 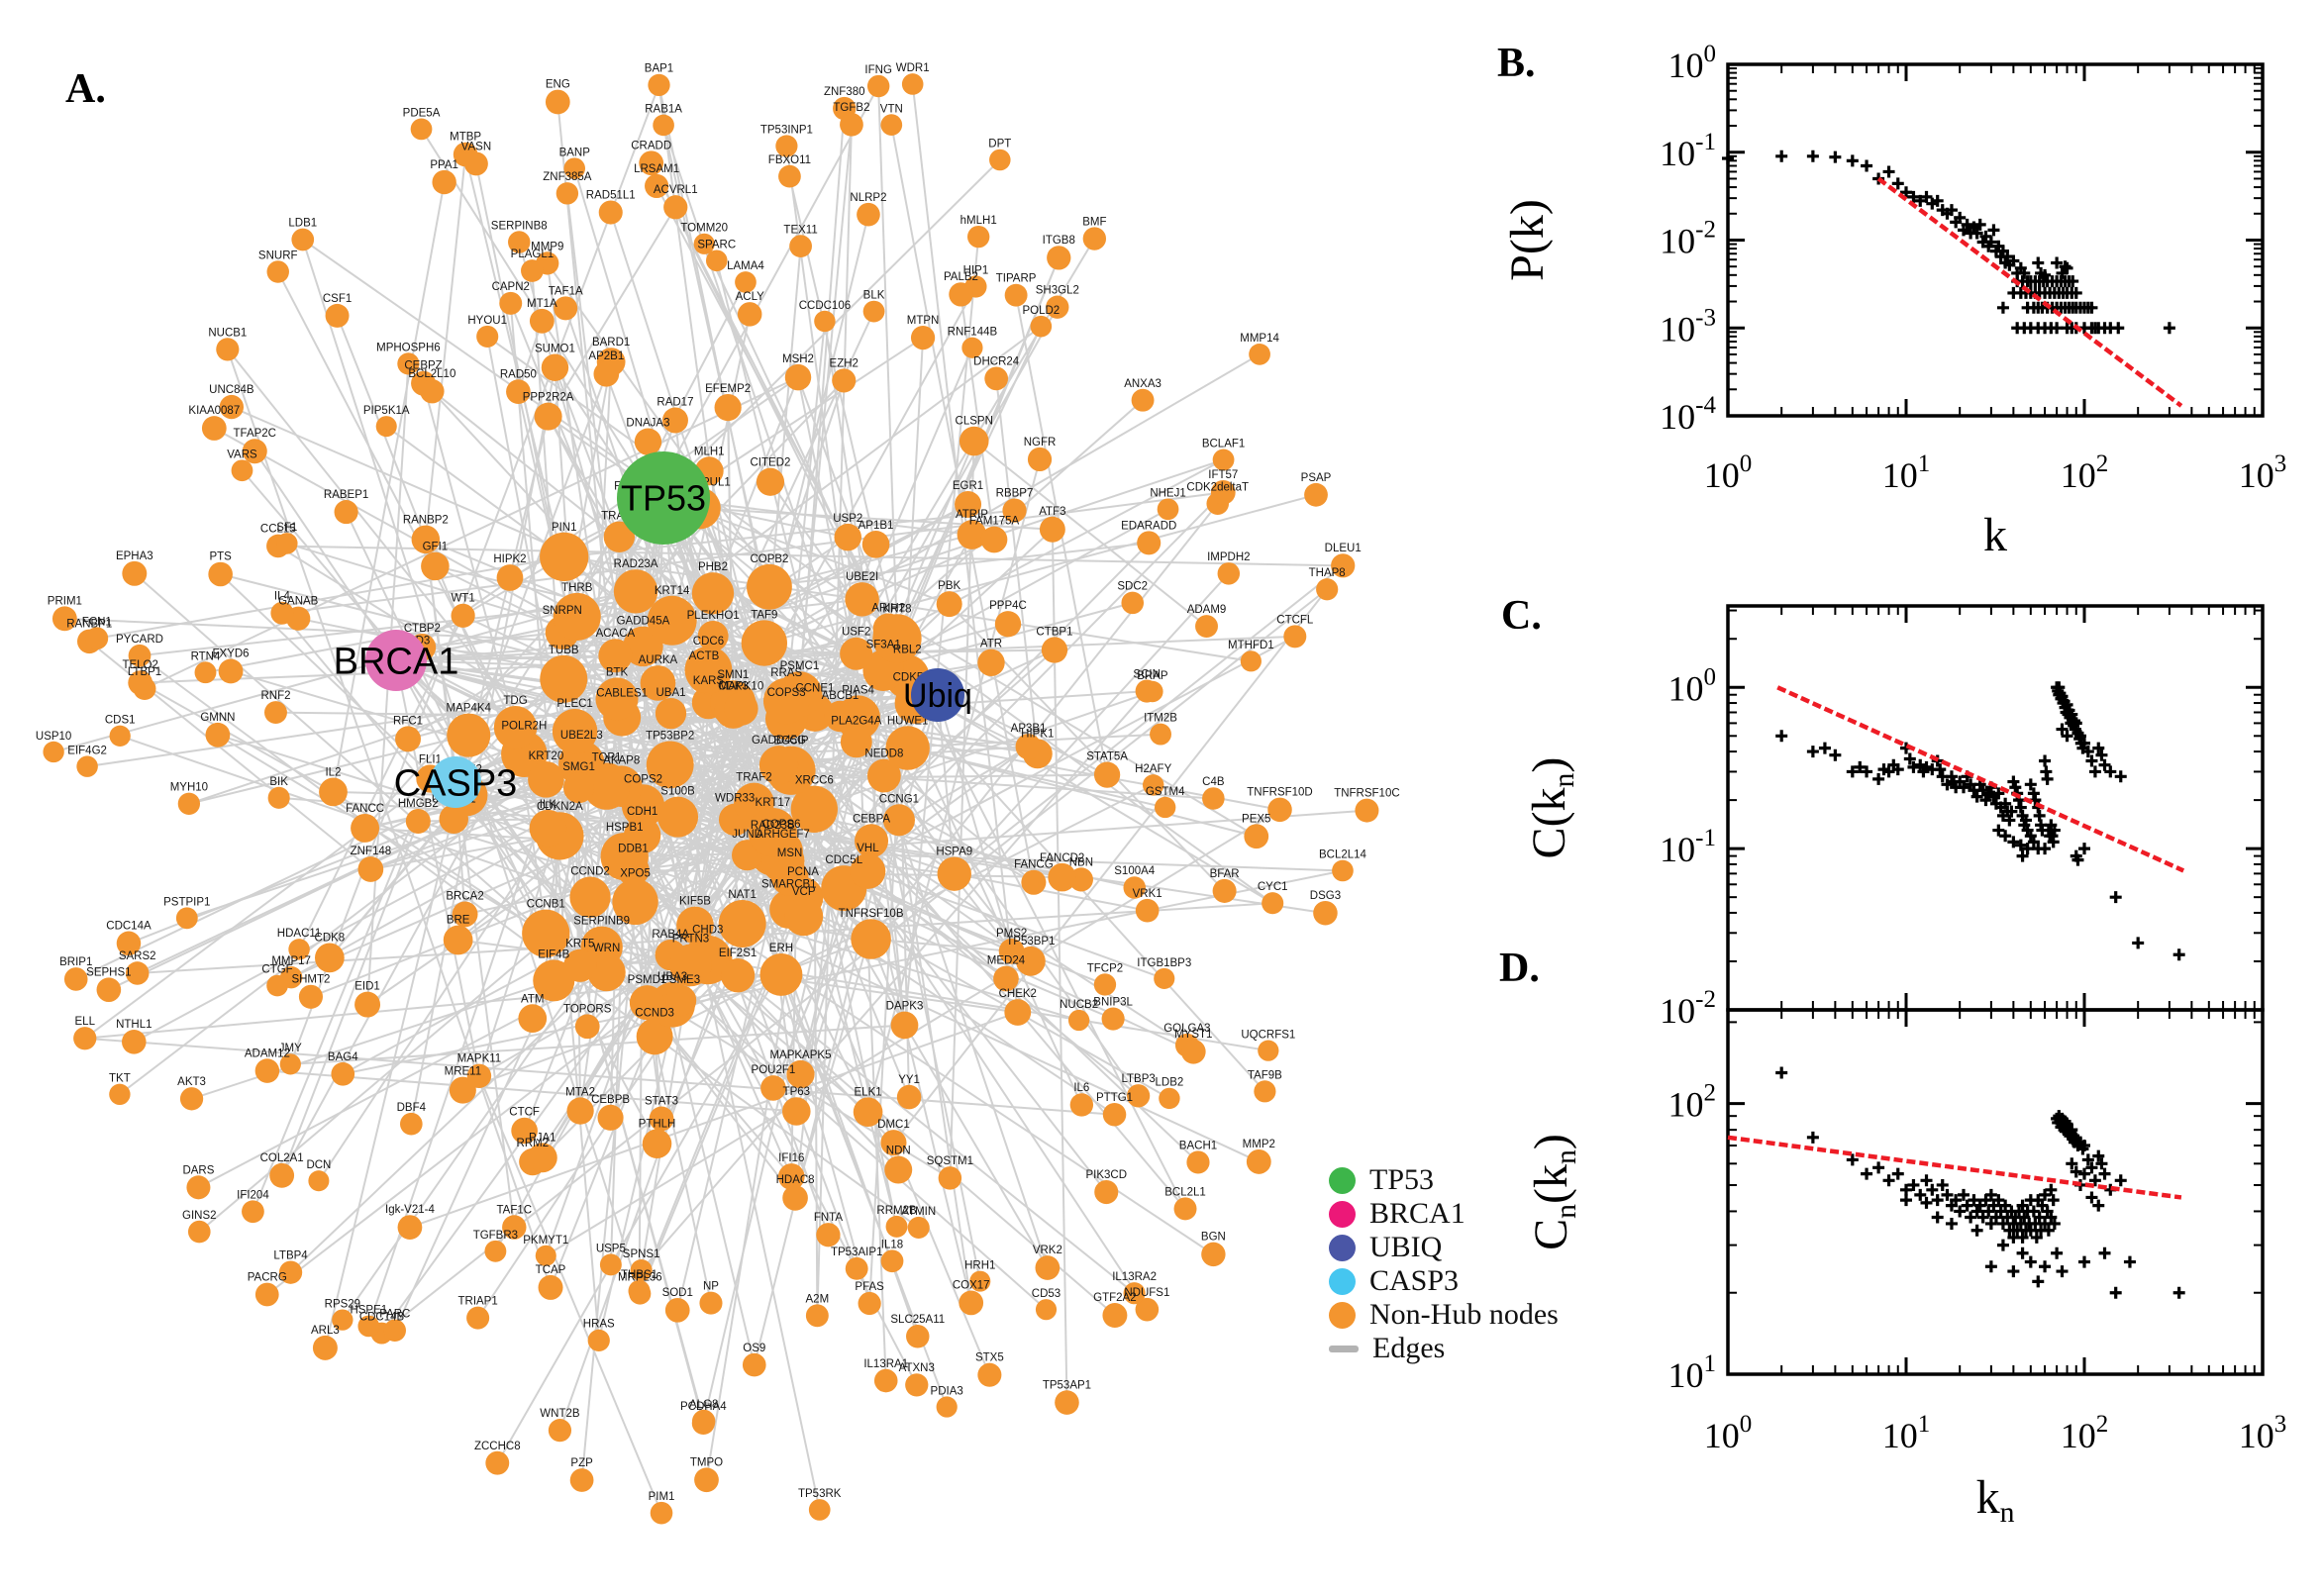 I want to click on network-node-label: VASN, so click(x=476, y=146).